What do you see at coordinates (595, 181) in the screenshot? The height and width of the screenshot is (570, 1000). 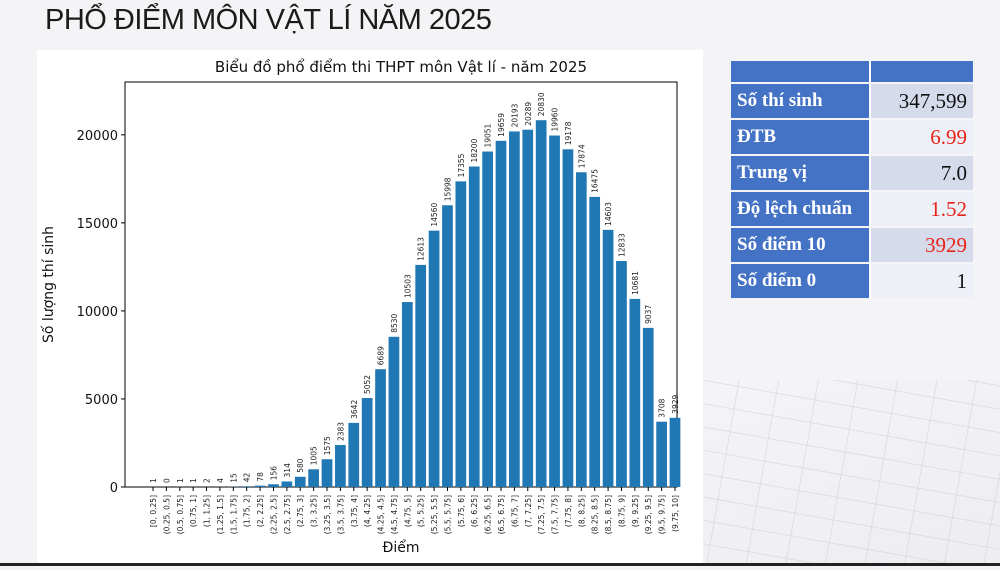 I see `bar-value-label: 16475` at bounding box center [595, 181].